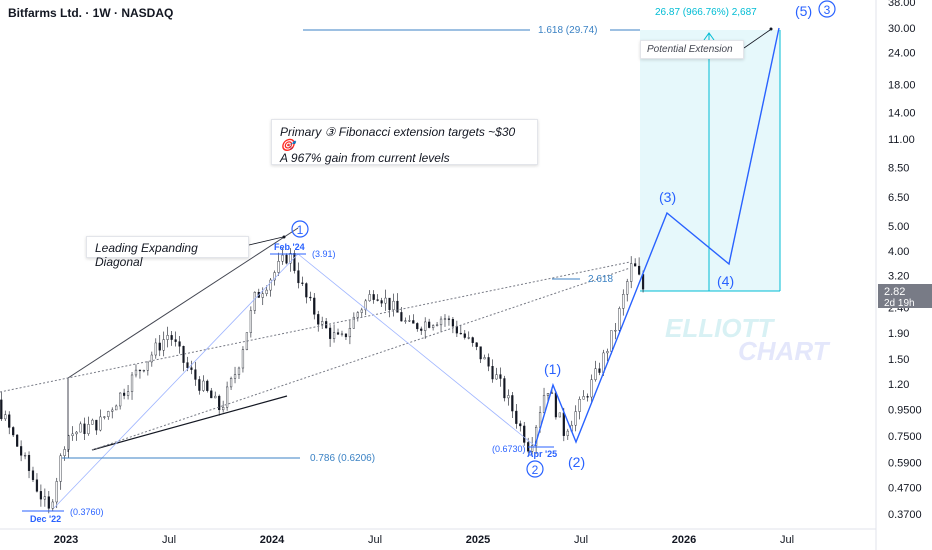  Describe the element at coordinates (725, 281) in the screenshot. I see `wave-minor-4-label: (4)` at that location.